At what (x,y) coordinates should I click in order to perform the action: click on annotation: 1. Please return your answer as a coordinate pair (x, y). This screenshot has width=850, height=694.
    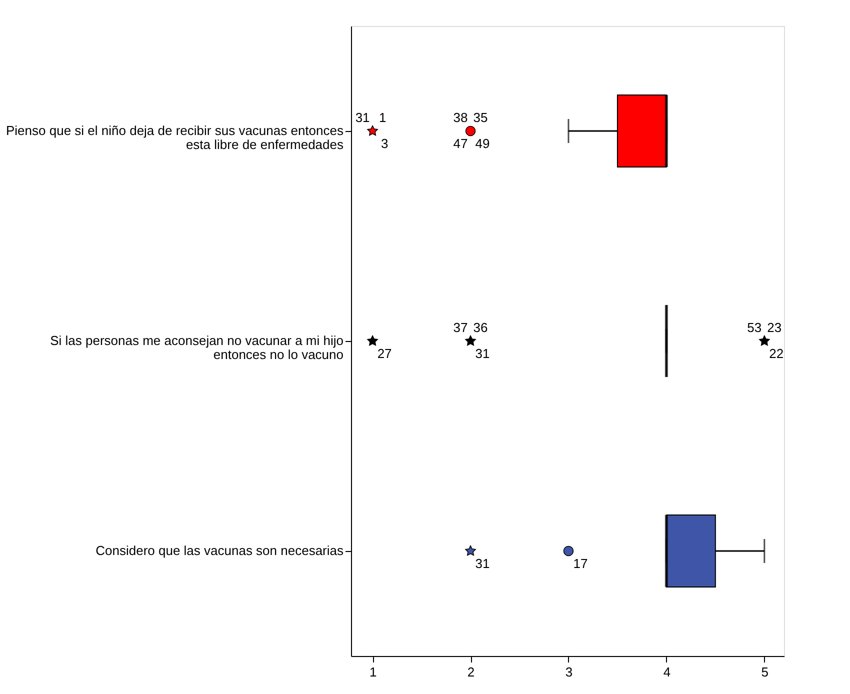
    Looking at the image, I should click on (382, 117).